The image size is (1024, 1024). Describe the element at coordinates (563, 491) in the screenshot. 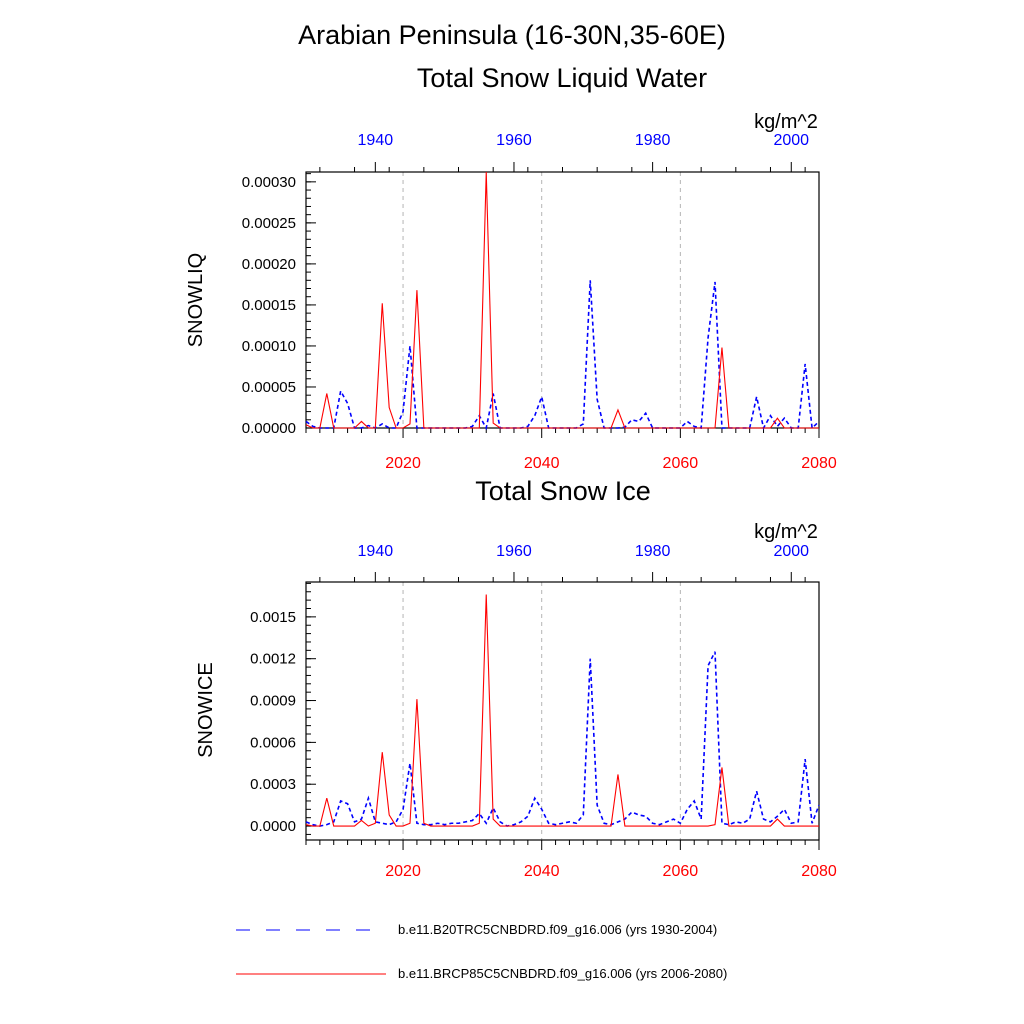

I see `snowice-chart-title: Total Snow Ice` at that location.